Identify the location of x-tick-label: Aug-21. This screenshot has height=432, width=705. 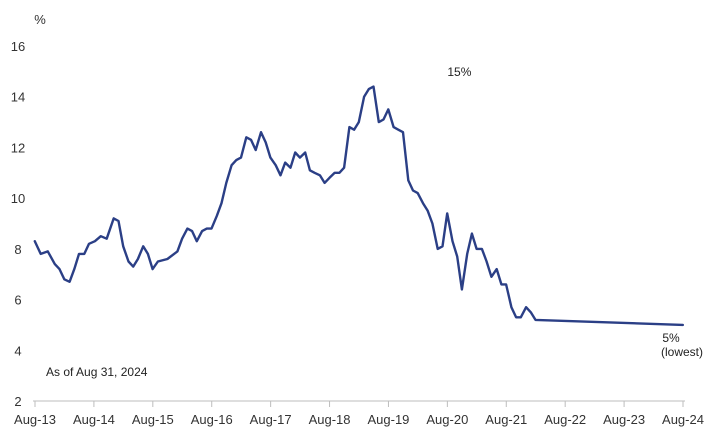
(506, 419).